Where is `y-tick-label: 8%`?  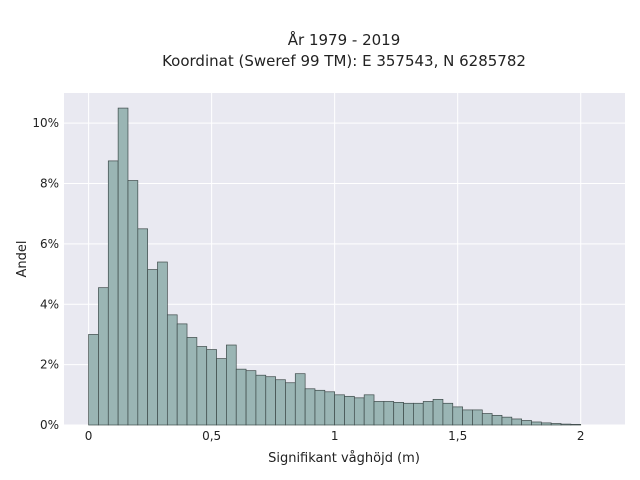 y-tick-label: 8% is located at coordinates (49, 184).